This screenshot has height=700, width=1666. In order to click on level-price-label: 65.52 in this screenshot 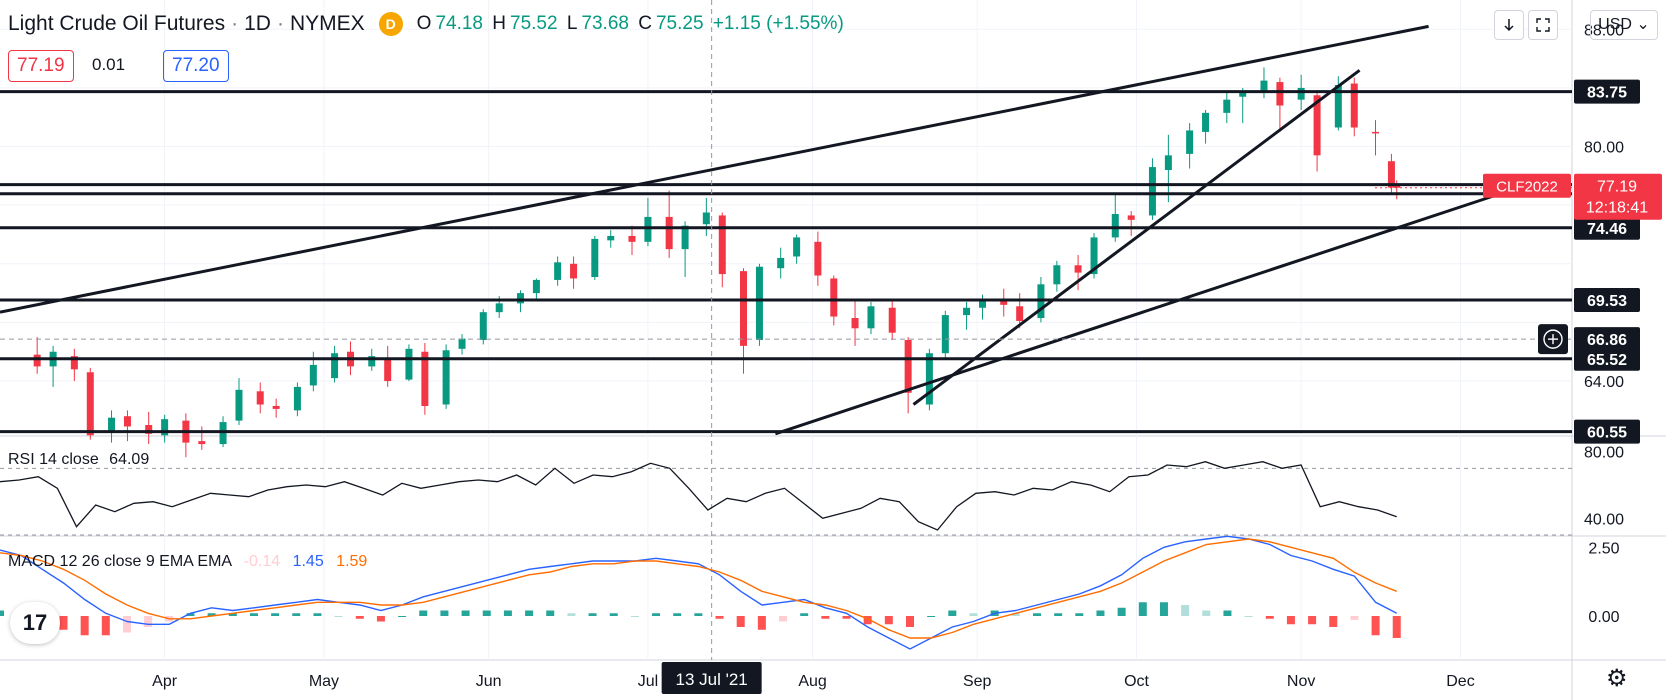, I will do `click(1607, 360)`.